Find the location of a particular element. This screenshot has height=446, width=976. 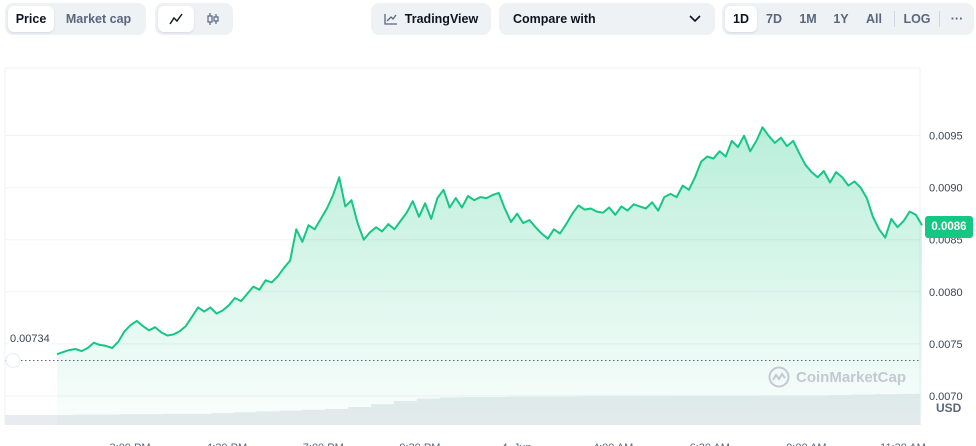

line-chart-icon is located at coordinates (176, 19).